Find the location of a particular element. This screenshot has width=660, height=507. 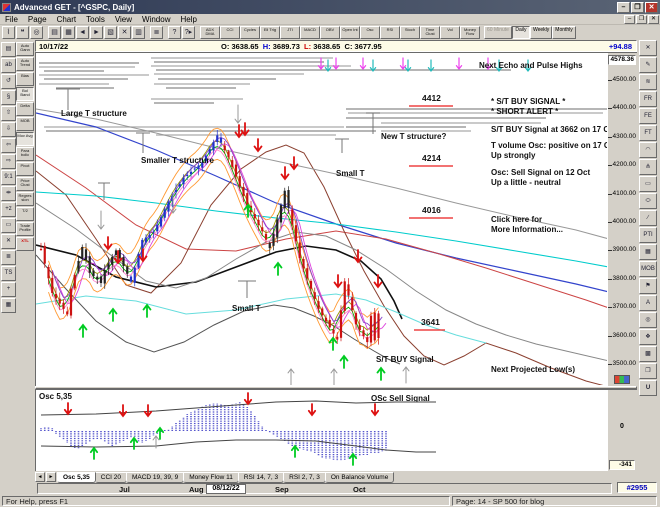

reset-icon: ↺ is located at coordinates (8, 81).